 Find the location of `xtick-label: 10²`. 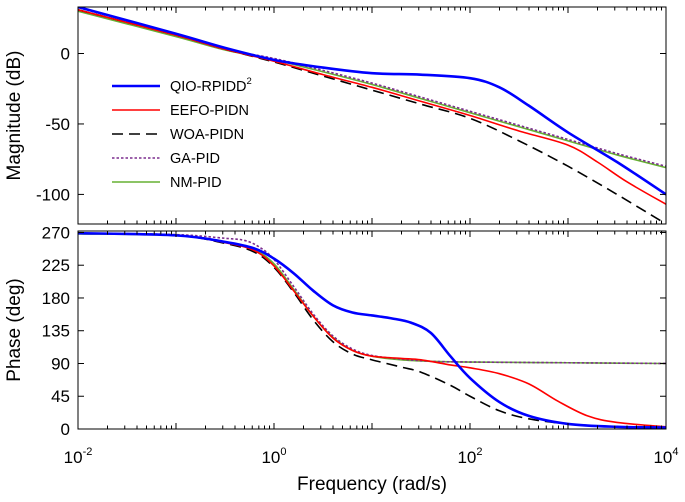

xtick-label: 10² is located at coordinates (469, 456).